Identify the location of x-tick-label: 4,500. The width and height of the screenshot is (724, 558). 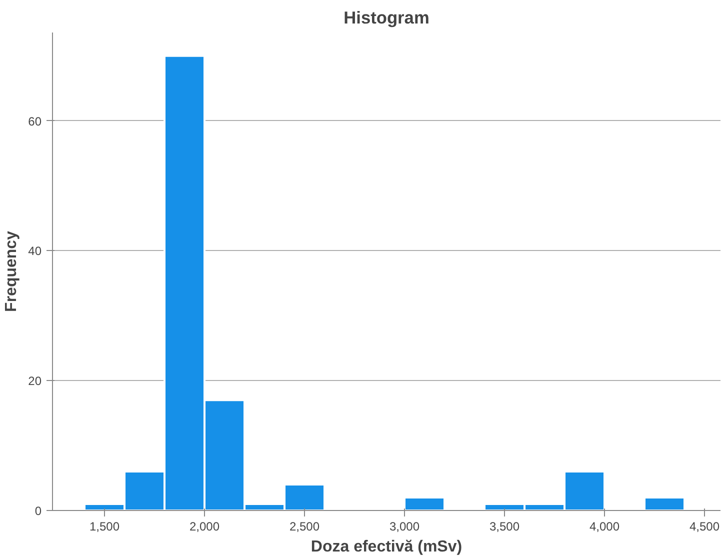
(704, 527).